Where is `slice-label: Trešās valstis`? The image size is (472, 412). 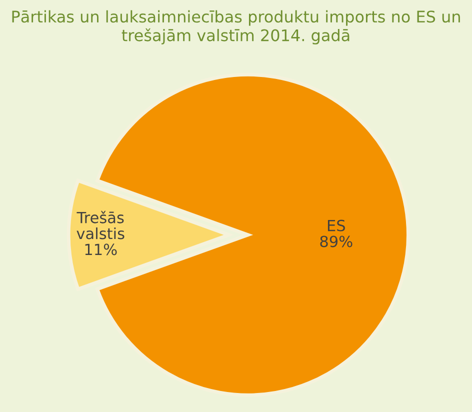
slice-label: Trešās valstis is located at coordinates (100, 225).